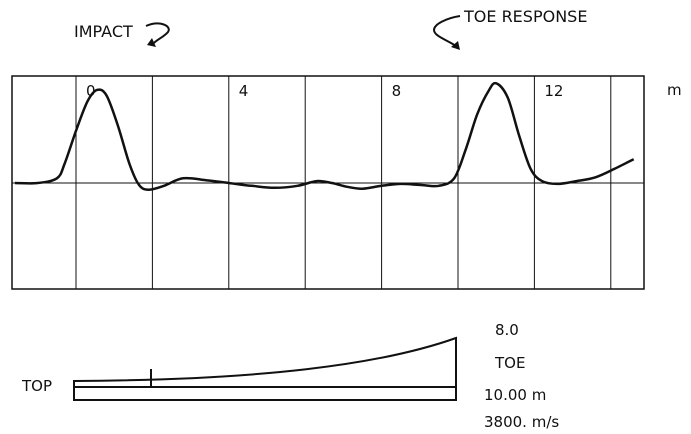 The height and width of the screenshot is (434, 691). I want to click on x-tick-label: 12, so click(553, 91).